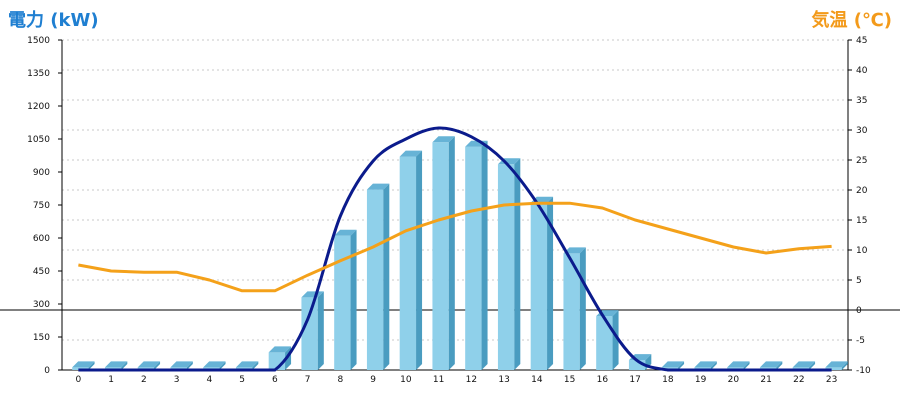 The width and height of the screenshot is (900, 400). What do you see at coordinates (862, 251) in the screenshot?
I see `right-tick-label: 10` at bounding box center [862, 251].